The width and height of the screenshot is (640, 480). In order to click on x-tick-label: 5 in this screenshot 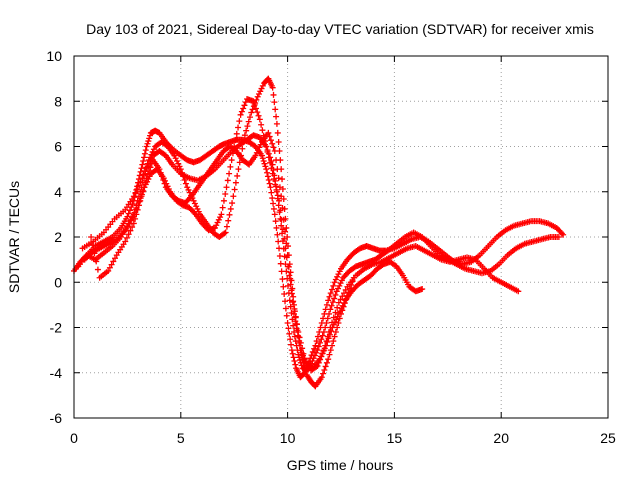, I will do `click(181, 438)`.